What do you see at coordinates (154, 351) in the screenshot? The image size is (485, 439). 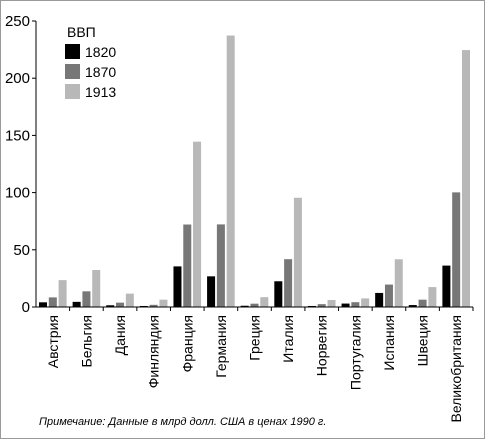 I see `category-label: Финляндия` at bounding box center [154, 351].